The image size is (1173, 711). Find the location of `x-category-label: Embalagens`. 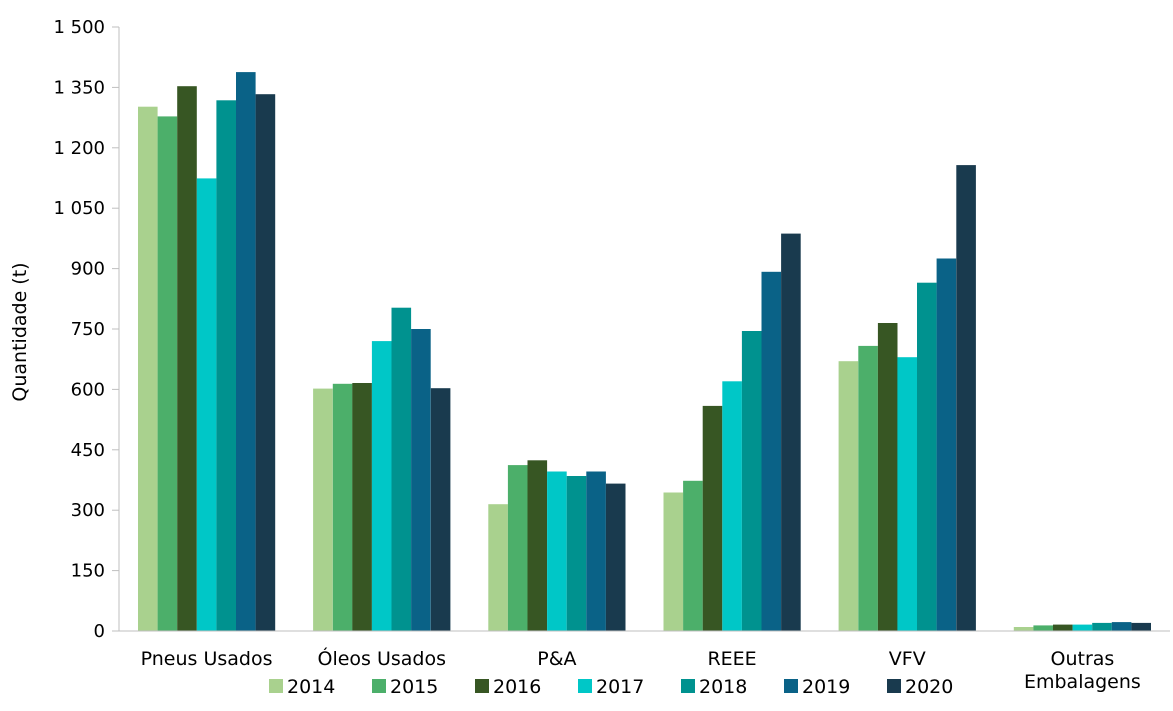

x-category-label: Embalagens is located at coordinates (1082, 682).